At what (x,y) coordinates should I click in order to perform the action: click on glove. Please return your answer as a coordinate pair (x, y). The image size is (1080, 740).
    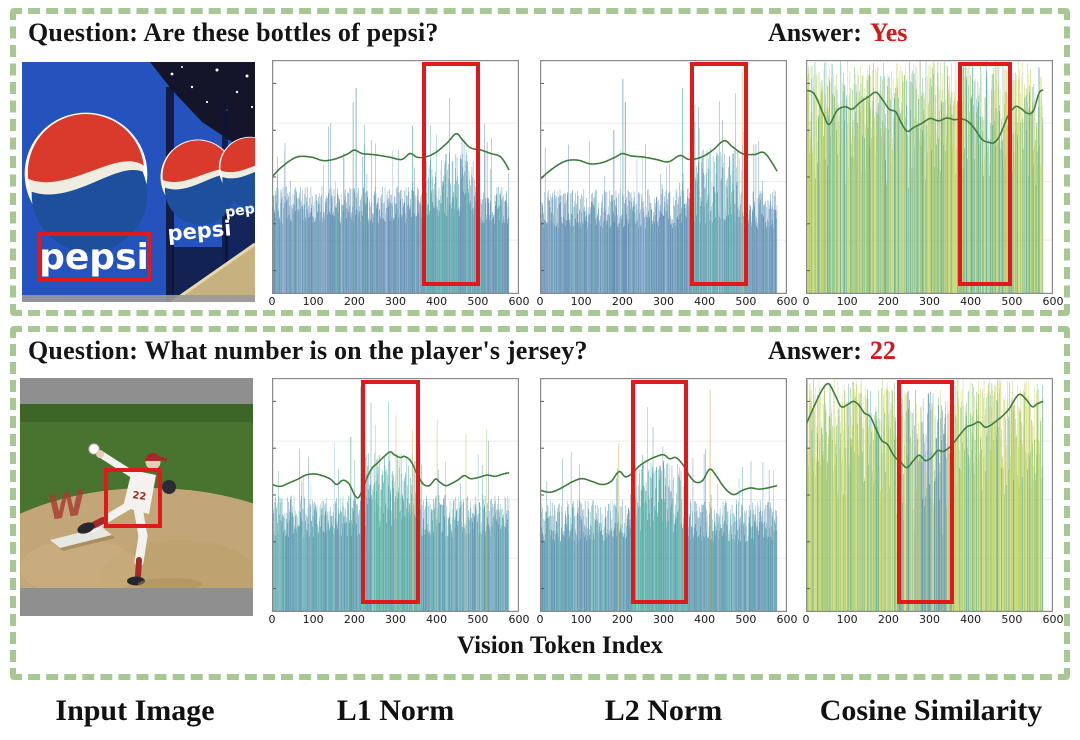
    Looking at the image, I should click on (169, 487).